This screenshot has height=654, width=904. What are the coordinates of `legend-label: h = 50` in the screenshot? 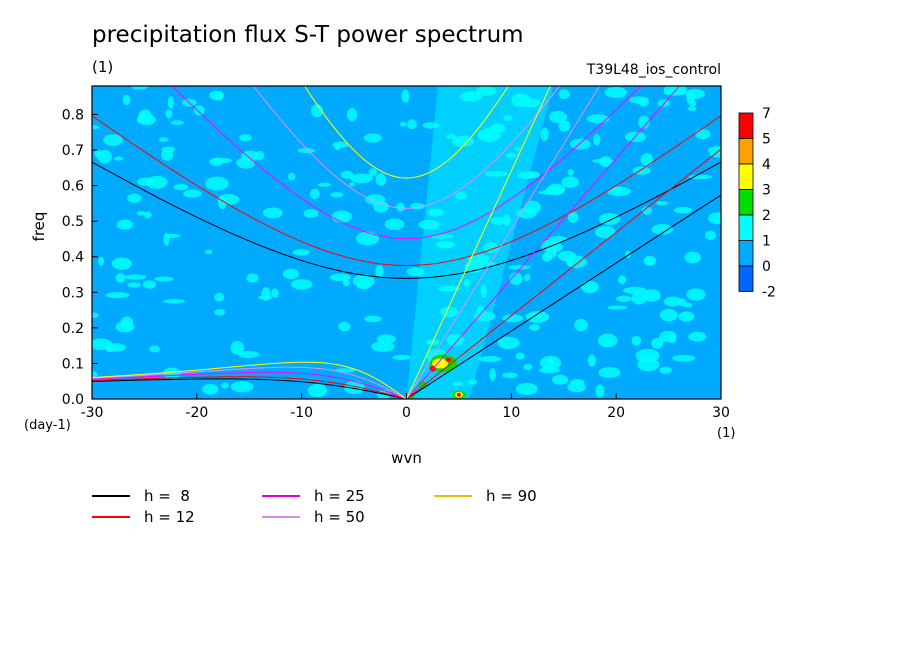 It's located at (339, 517).